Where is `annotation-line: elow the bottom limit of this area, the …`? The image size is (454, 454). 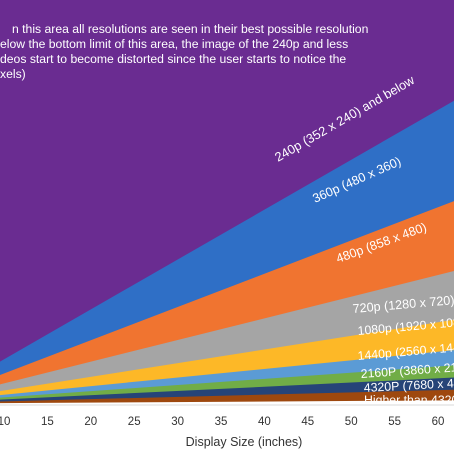 annotation-line: elow the bottom limit of this area, the … is located at coordinates (174, 44).